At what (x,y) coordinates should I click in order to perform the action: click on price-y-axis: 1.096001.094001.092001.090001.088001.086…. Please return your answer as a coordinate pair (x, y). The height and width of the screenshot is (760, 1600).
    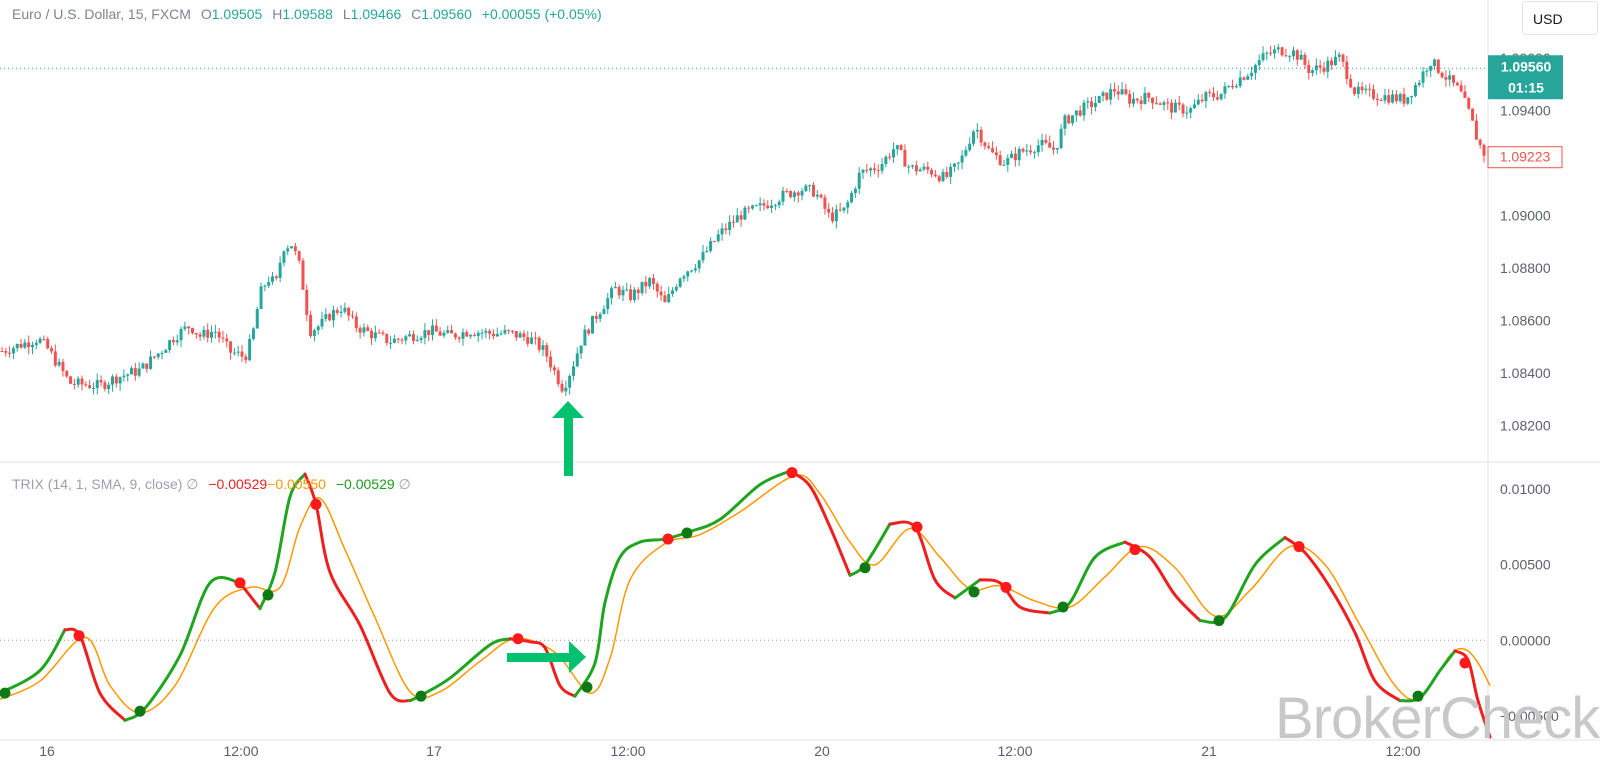
    Looking at the image, I should click on (1525, 242).